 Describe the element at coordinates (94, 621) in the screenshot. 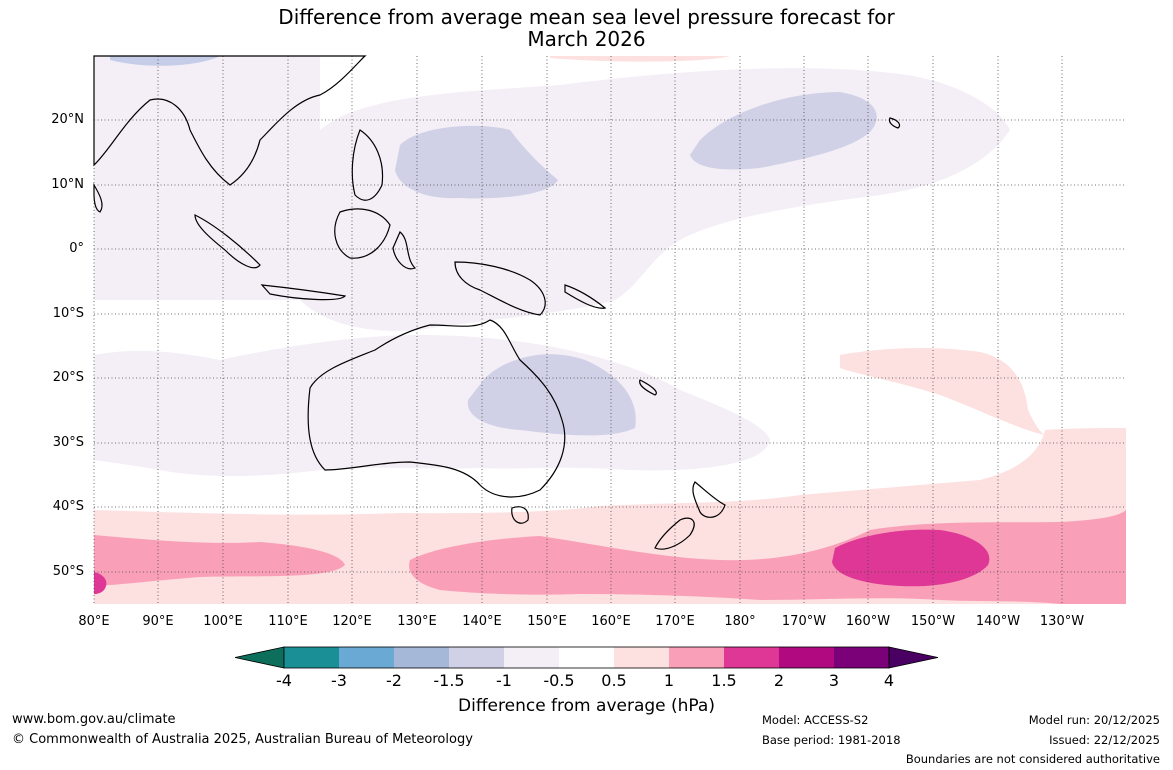

I see `longitude-label: 80°E` at that location.